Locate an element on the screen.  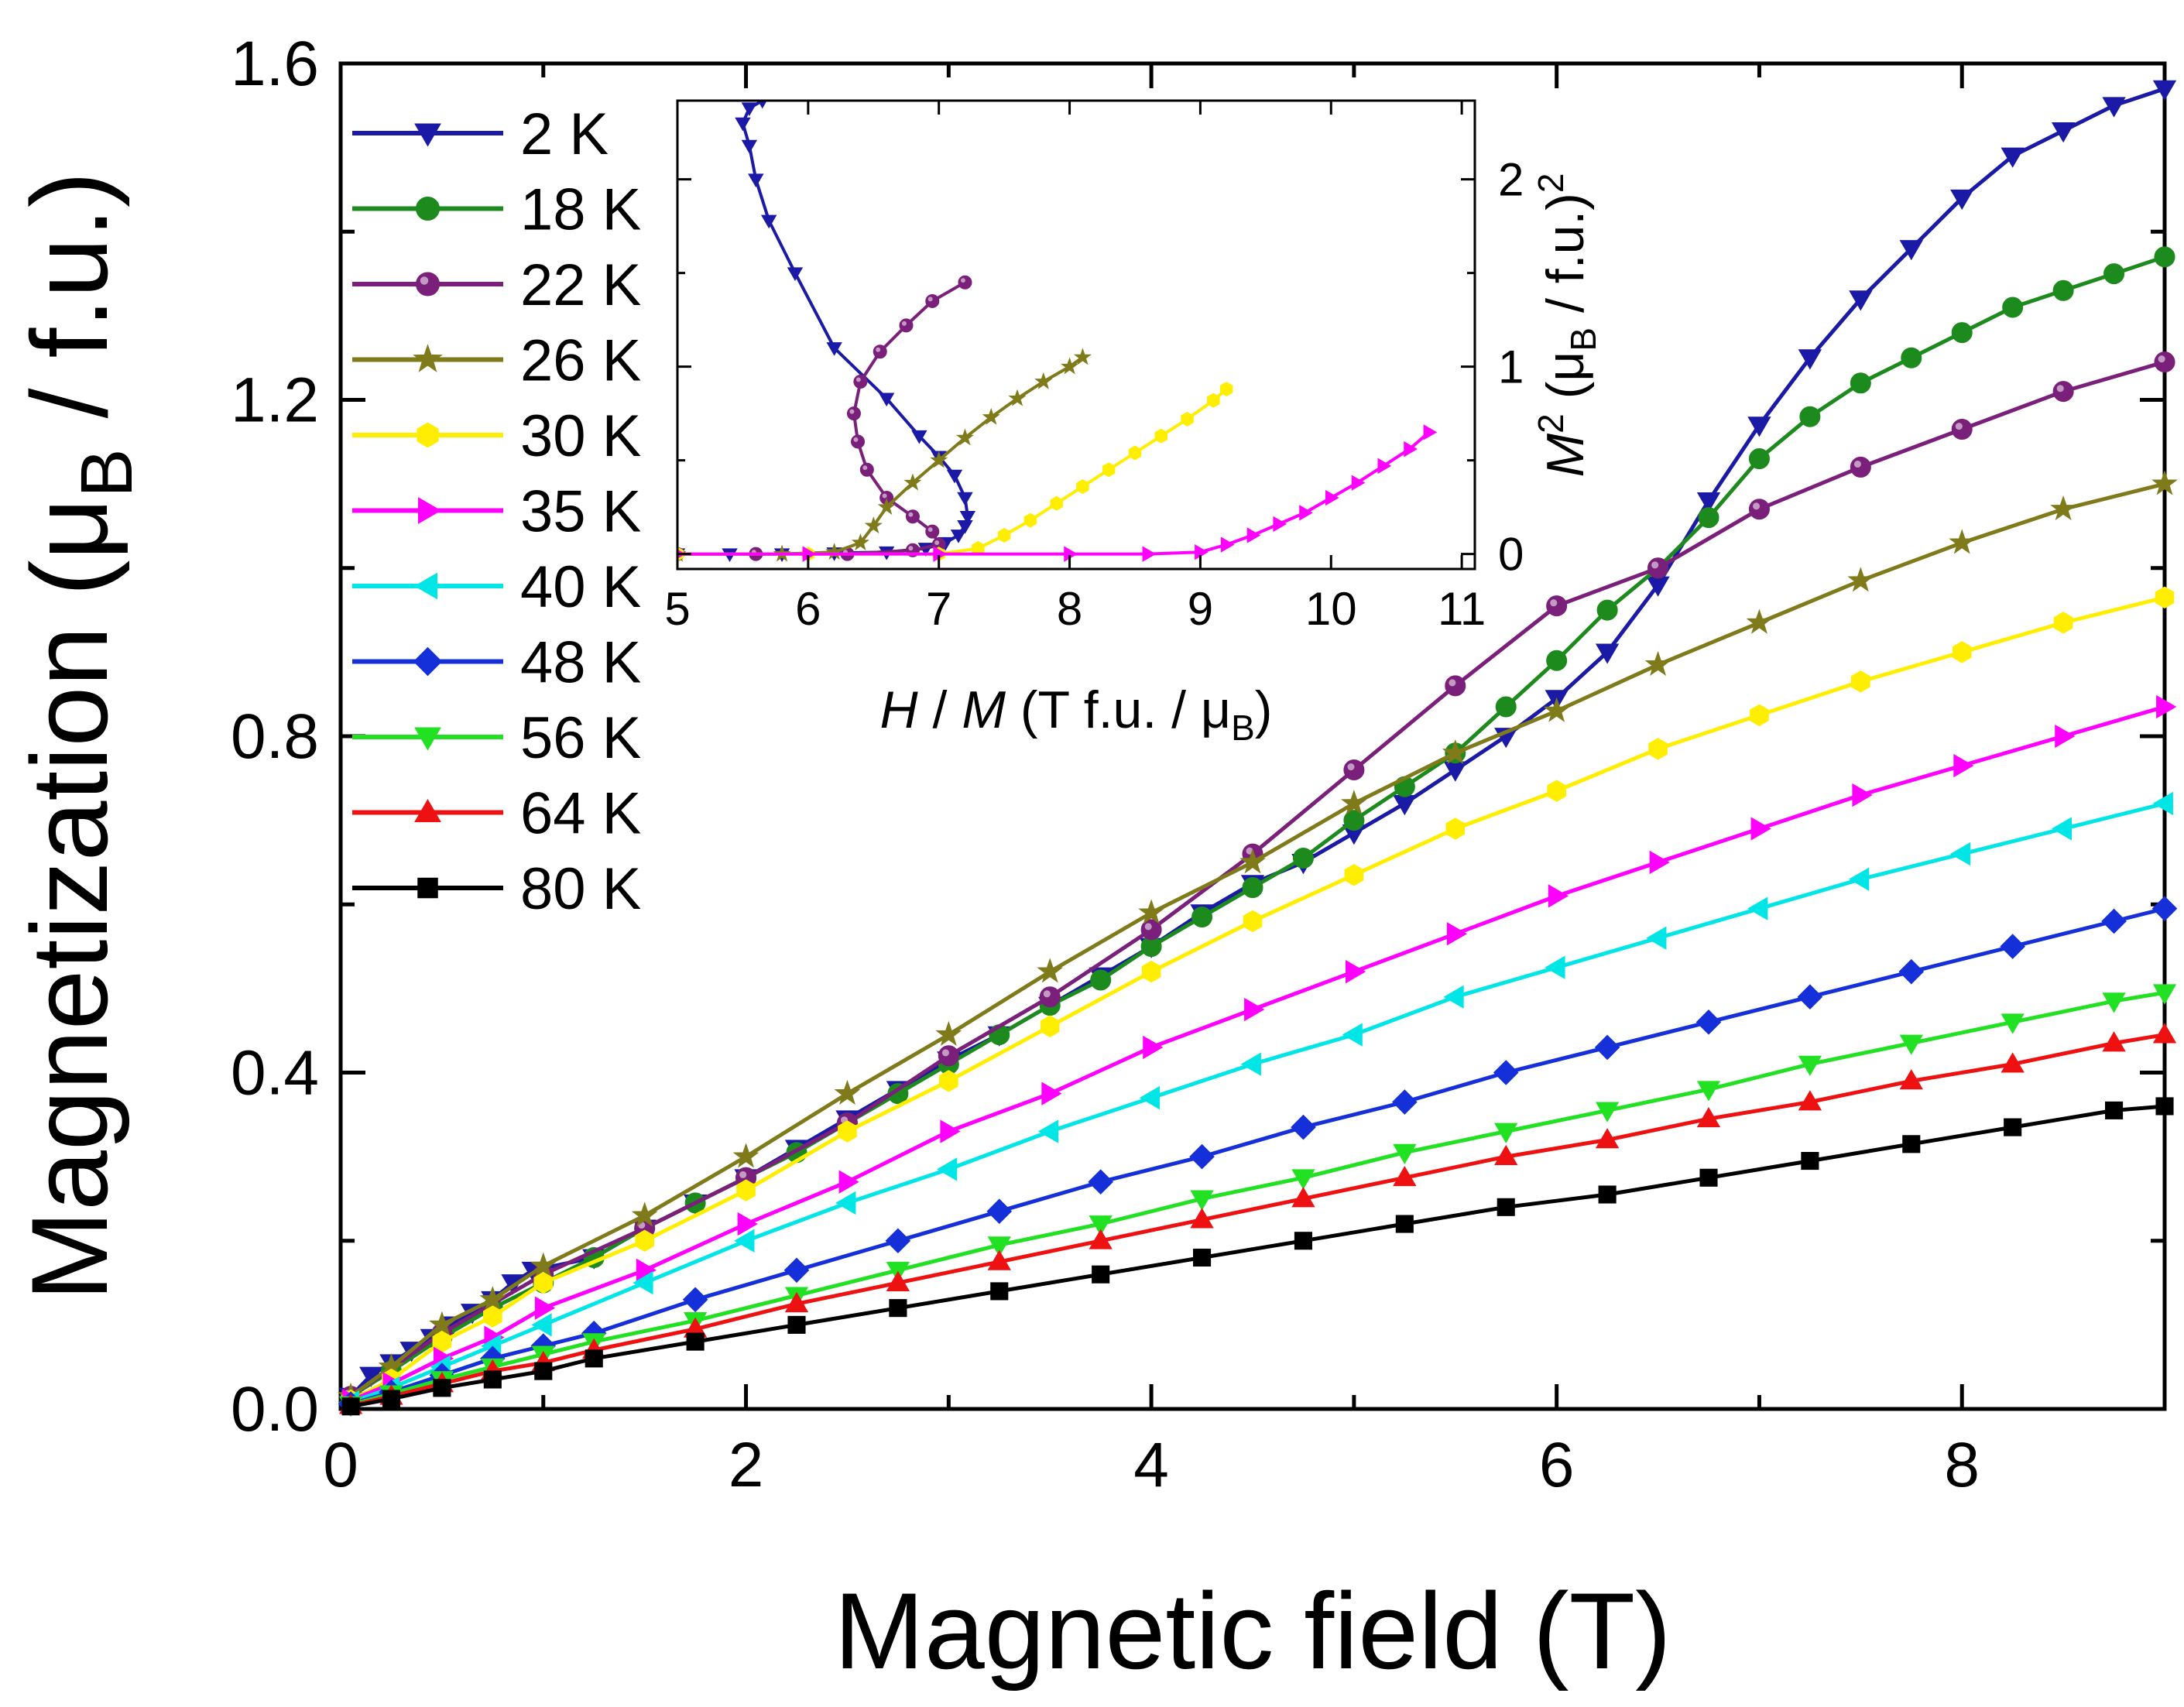
inset-y-title-m: M is located at coordinates (1565, 456).